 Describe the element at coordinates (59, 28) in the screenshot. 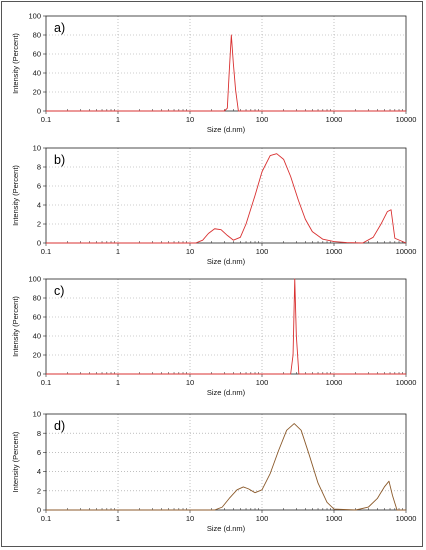

I see `panel-label: a)` at that location.